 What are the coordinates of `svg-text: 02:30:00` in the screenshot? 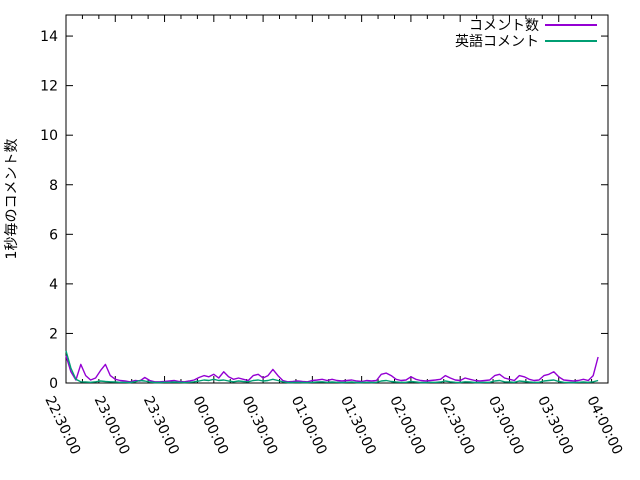 It's located at (457, 426).